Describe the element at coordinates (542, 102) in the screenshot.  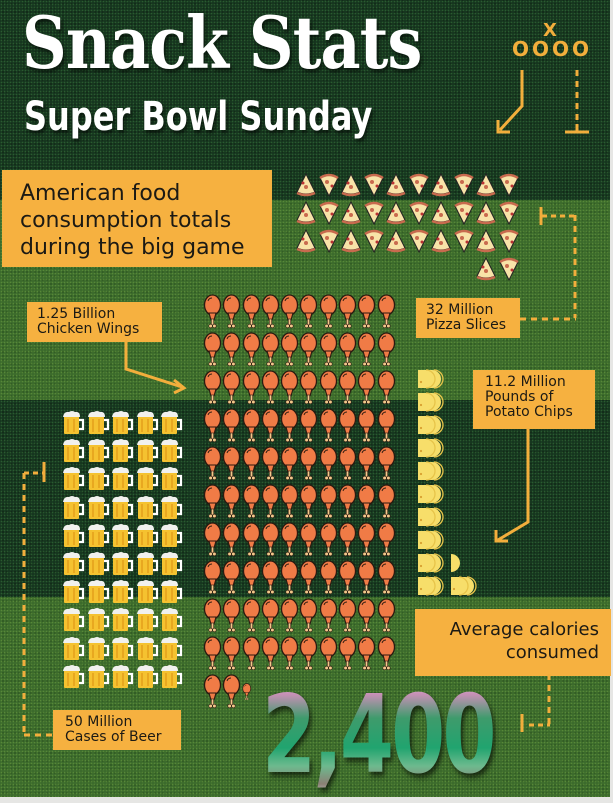
I see `route-arrow-icon` at that location.